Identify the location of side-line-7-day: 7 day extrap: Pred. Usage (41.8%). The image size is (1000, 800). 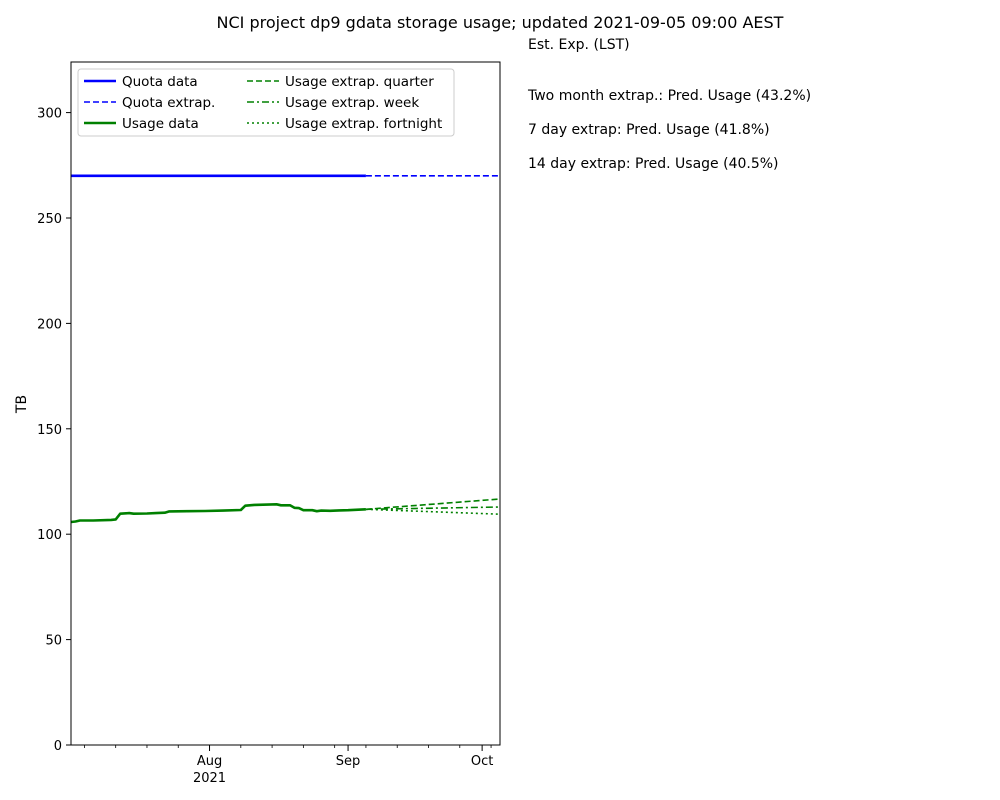
(649, 130).